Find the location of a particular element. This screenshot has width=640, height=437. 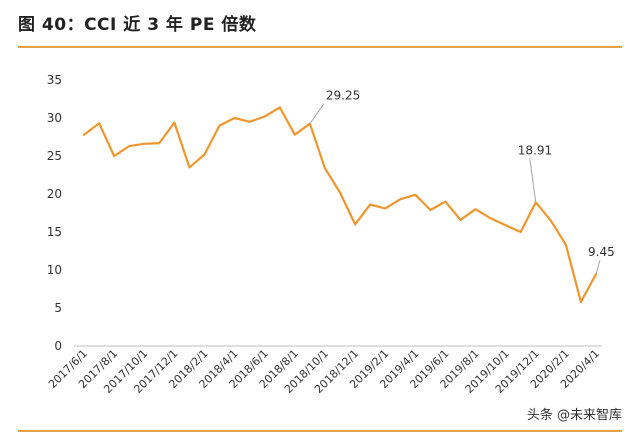

y-tick-label: 35 is located at coordinates (54, 80).